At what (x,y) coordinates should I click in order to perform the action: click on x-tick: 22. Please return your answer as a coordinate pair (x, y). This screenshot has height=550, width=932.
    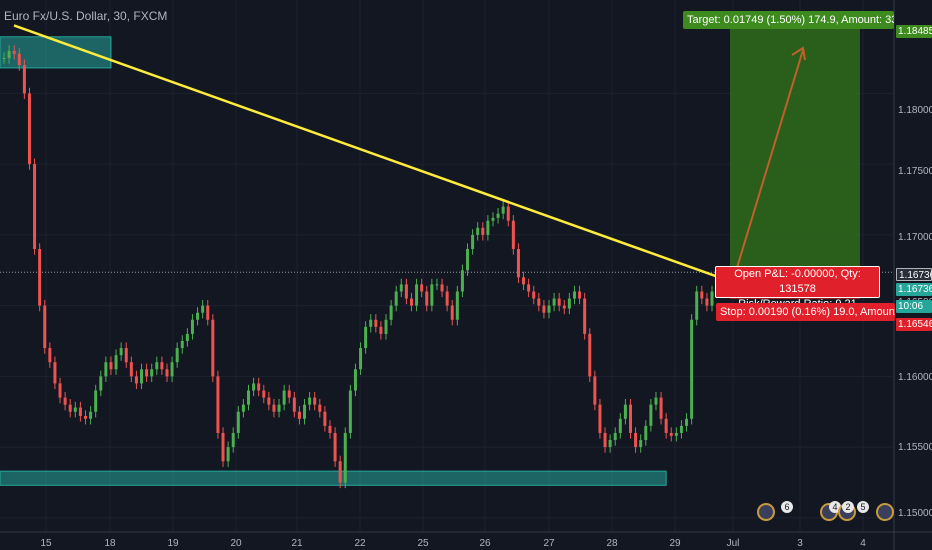
    Looking at the image, I should click on (360, 543).